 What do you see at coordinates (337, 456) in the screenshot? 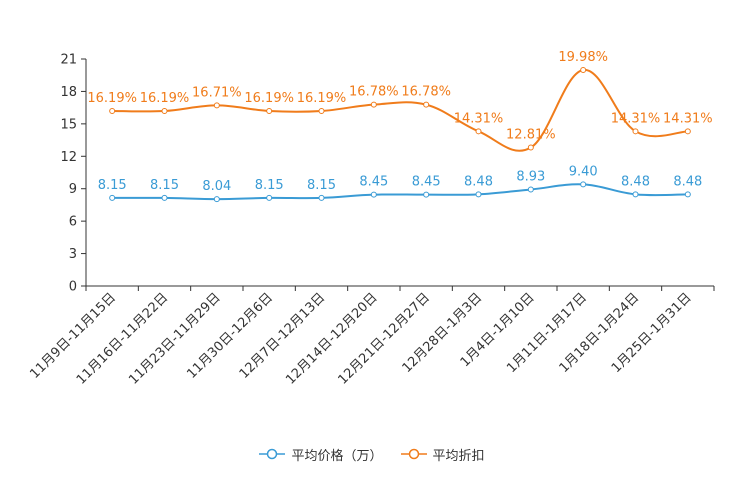
I see `legend-label: 平均价格（万）` at bounding box center [337, 456].